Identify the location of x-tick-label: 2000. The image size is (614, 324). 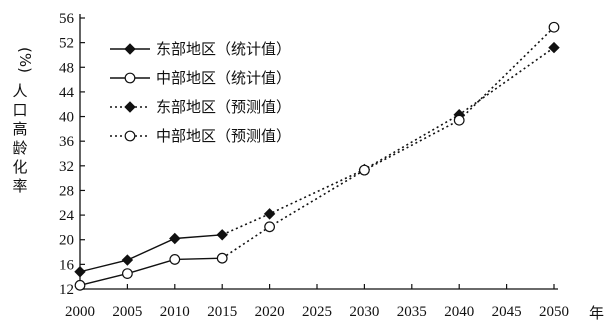
(80, 312).